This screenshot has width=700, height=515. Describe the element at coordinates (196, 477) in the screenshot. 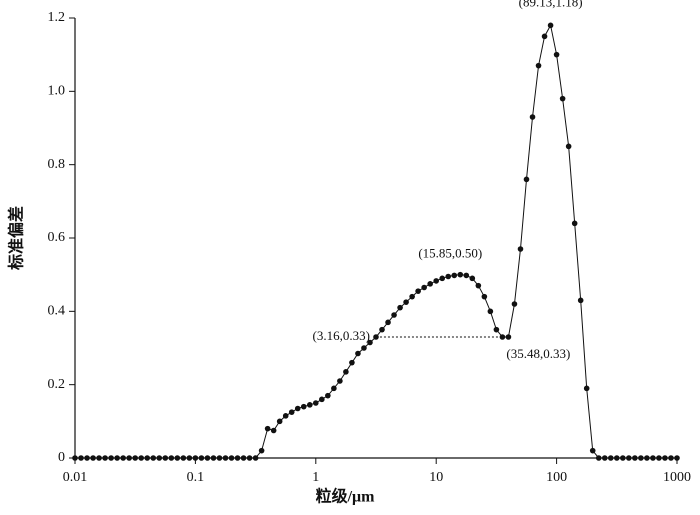

I see `x-tick-label: 0.1` at that location.